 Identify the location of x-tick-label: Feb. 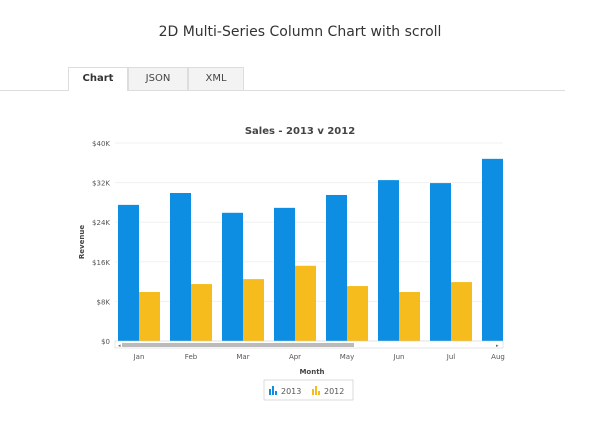
(191, 357).